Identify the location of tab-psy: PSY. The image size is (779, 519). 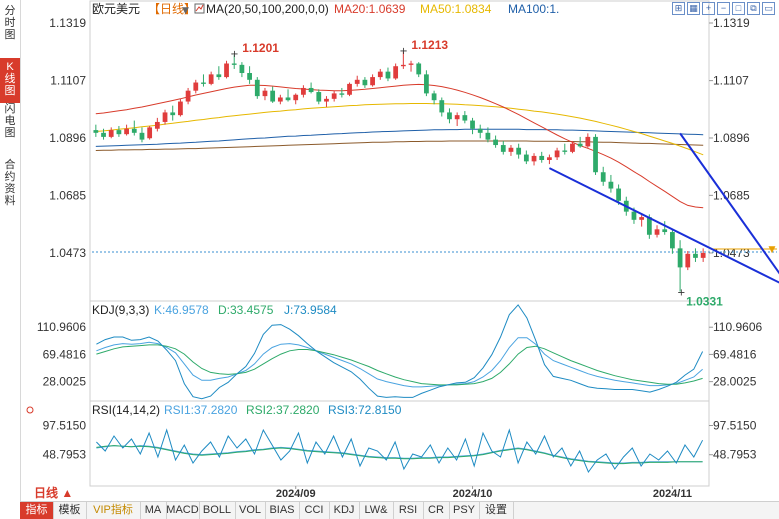
(464, 510).